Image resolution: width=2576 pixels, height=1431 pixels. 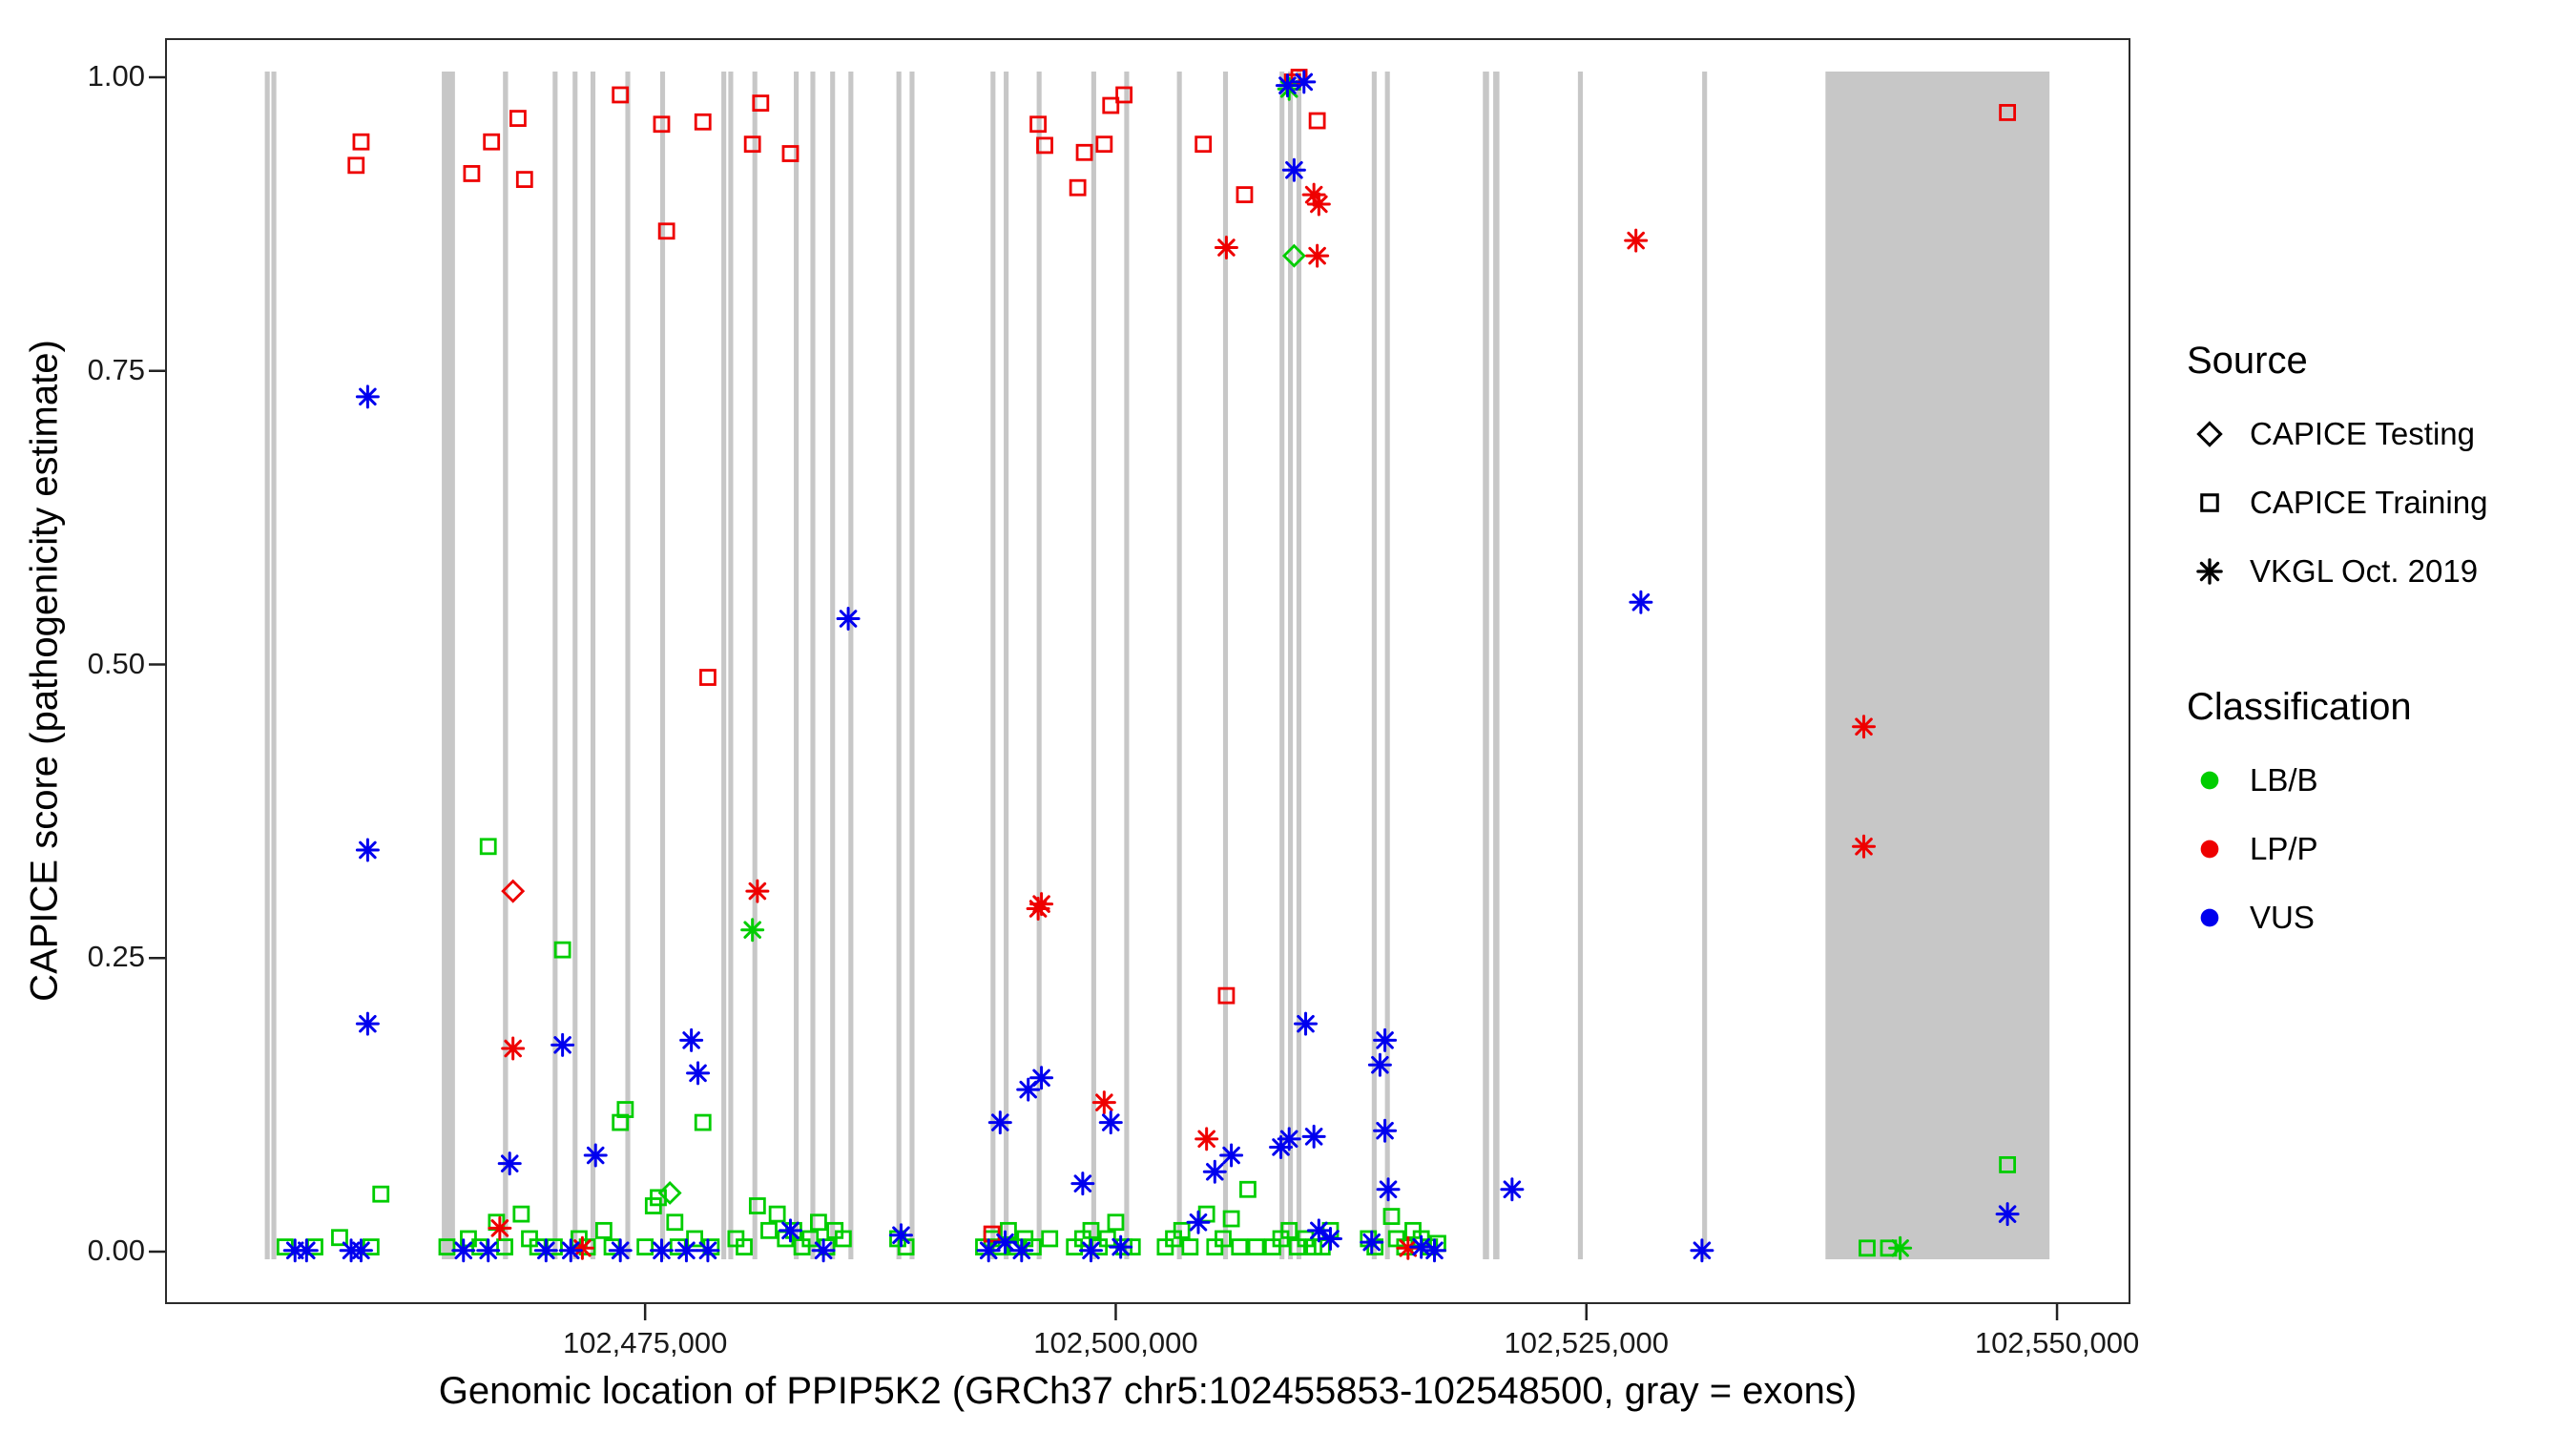 What do you see at coordinates (116, 1250) in the screenshot?
I see `y-tick-label: 0.00` at bounding box center [116, 1250].